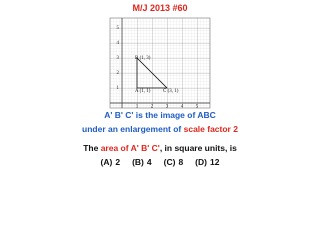 This screenshot has height=240, width=320. Describe the element at coordinates (160, 115) in the screenshot. I see `statement-line-1: A' B' C' is the image of ABC` at that location.